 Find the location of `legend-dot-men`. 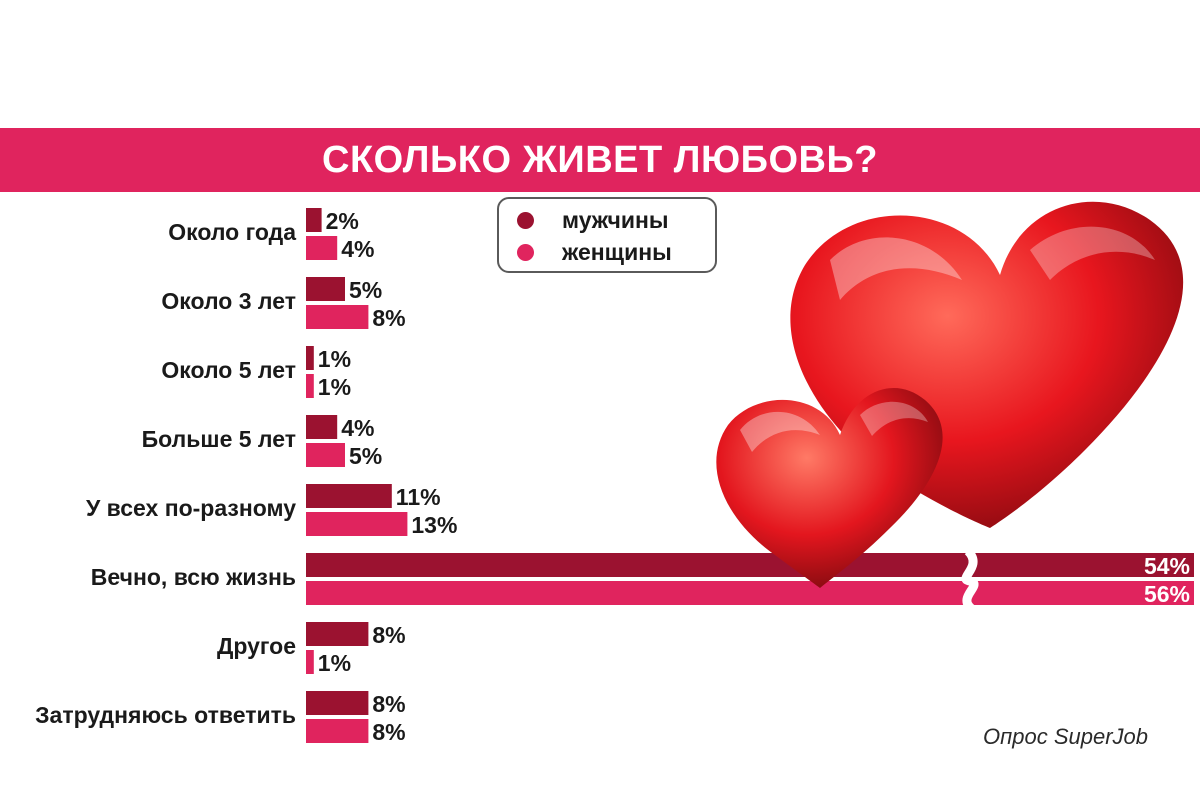

legend-dot-men is located at coordinates (525, 220).